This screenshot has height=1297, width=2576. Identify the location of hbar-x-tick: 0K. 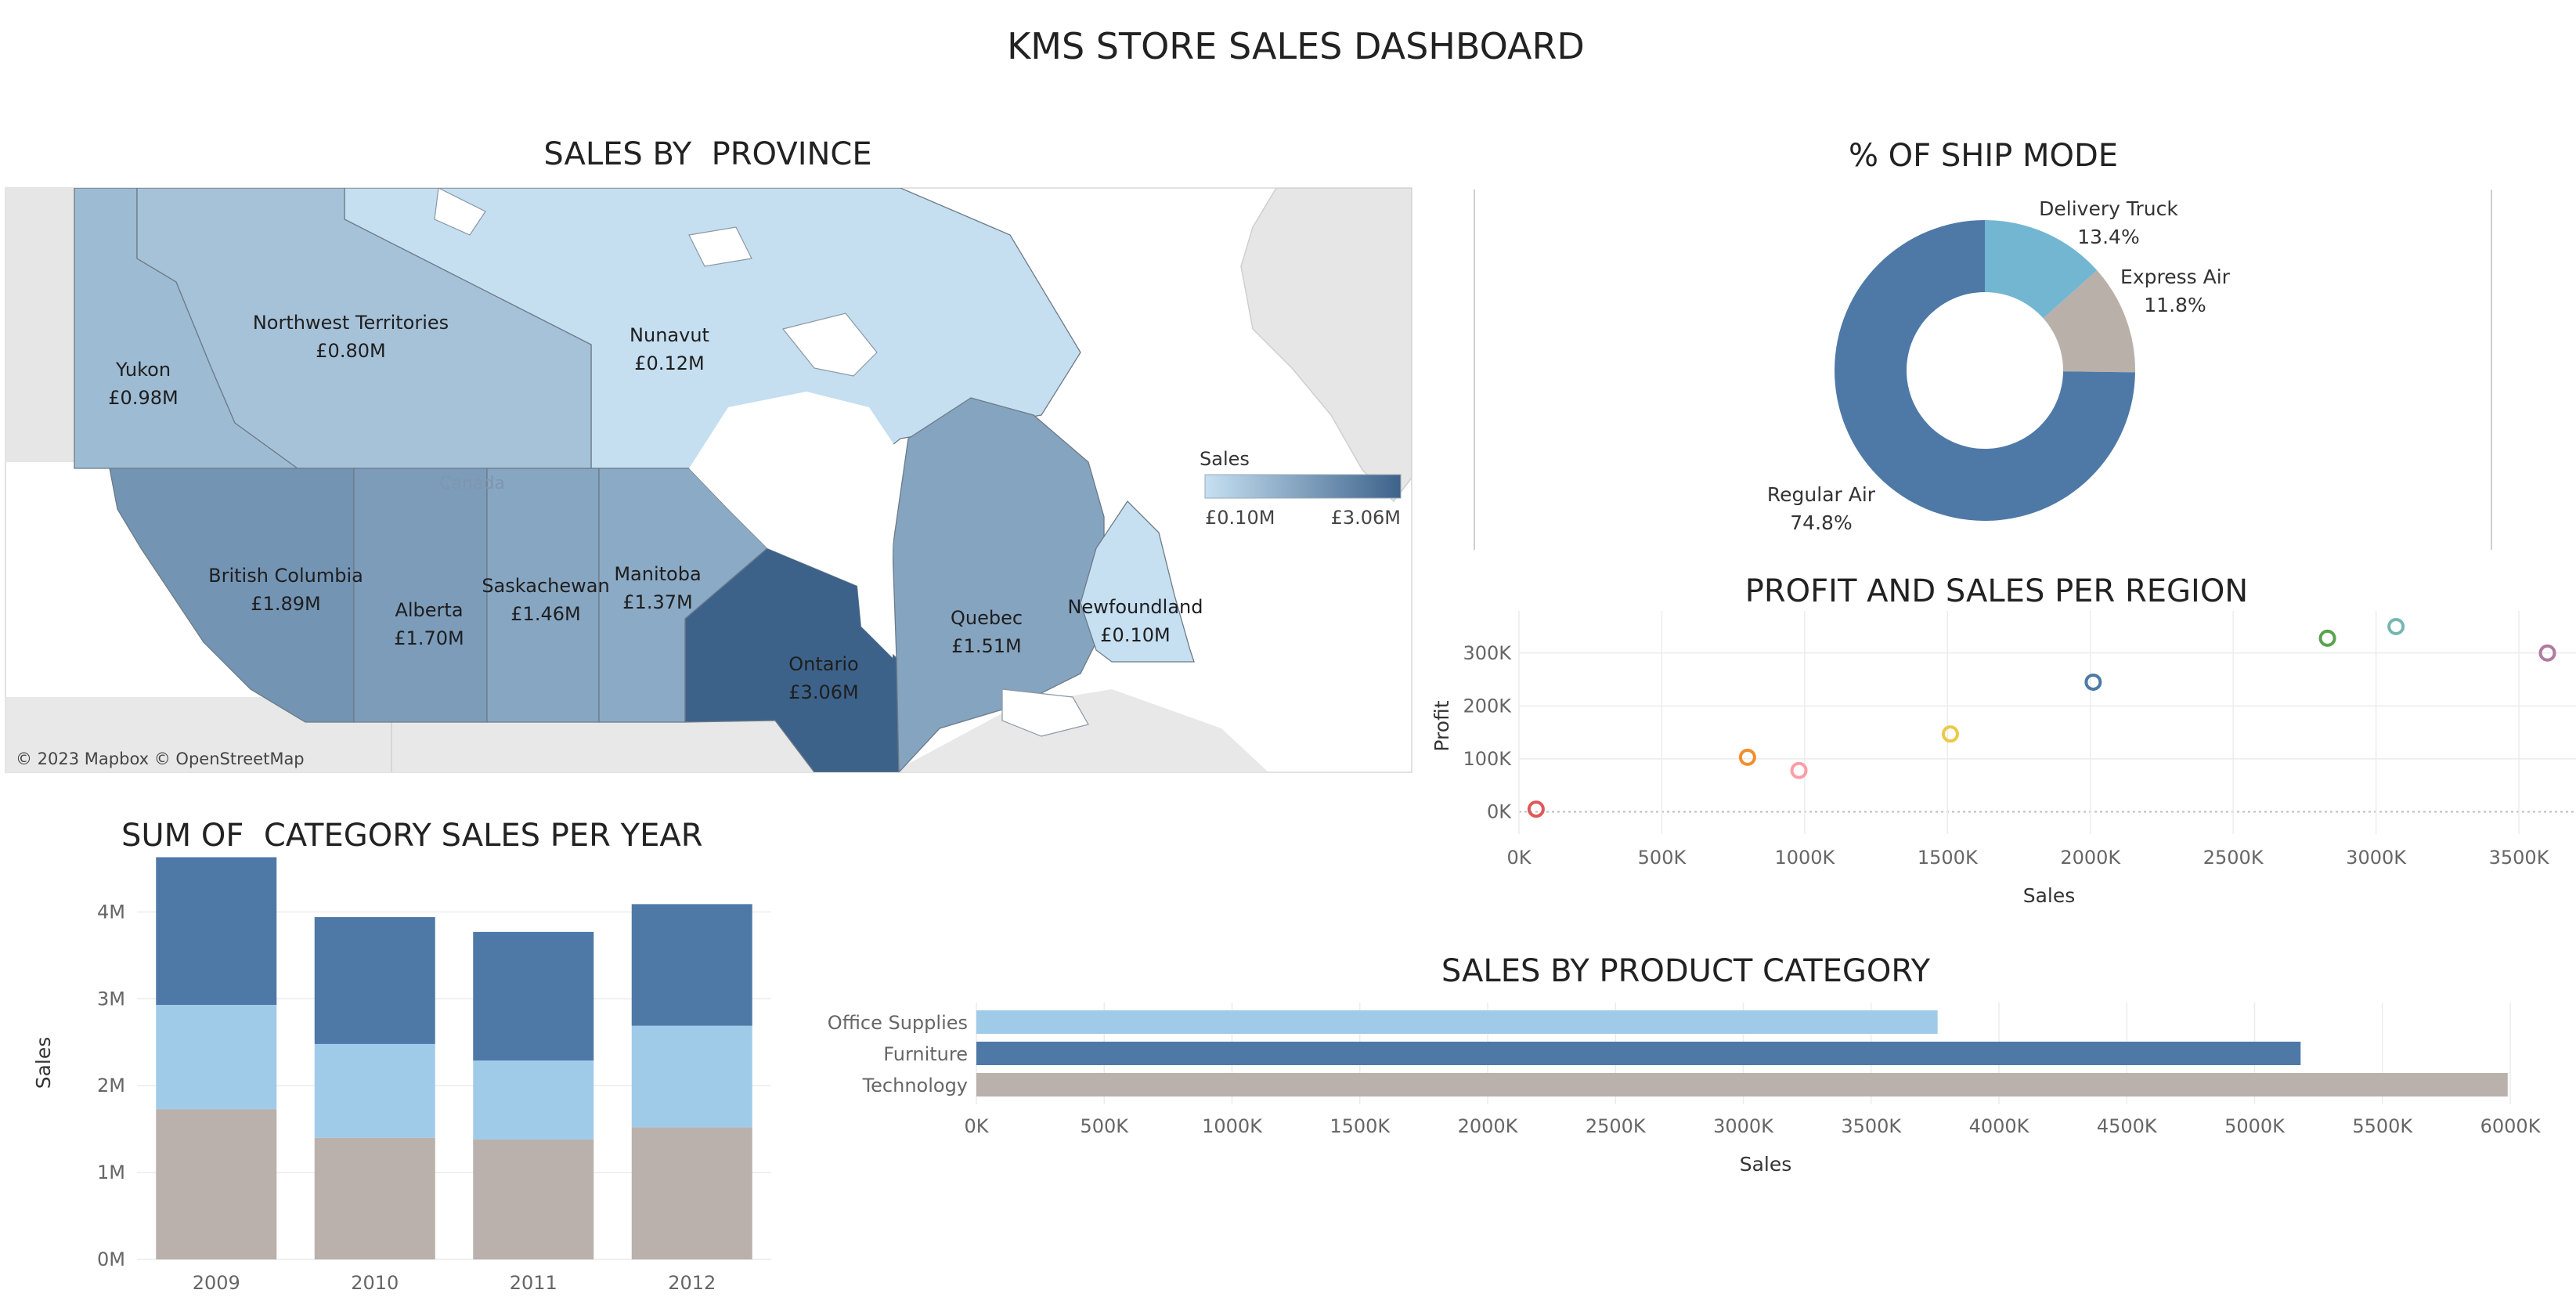
(976, 1126).